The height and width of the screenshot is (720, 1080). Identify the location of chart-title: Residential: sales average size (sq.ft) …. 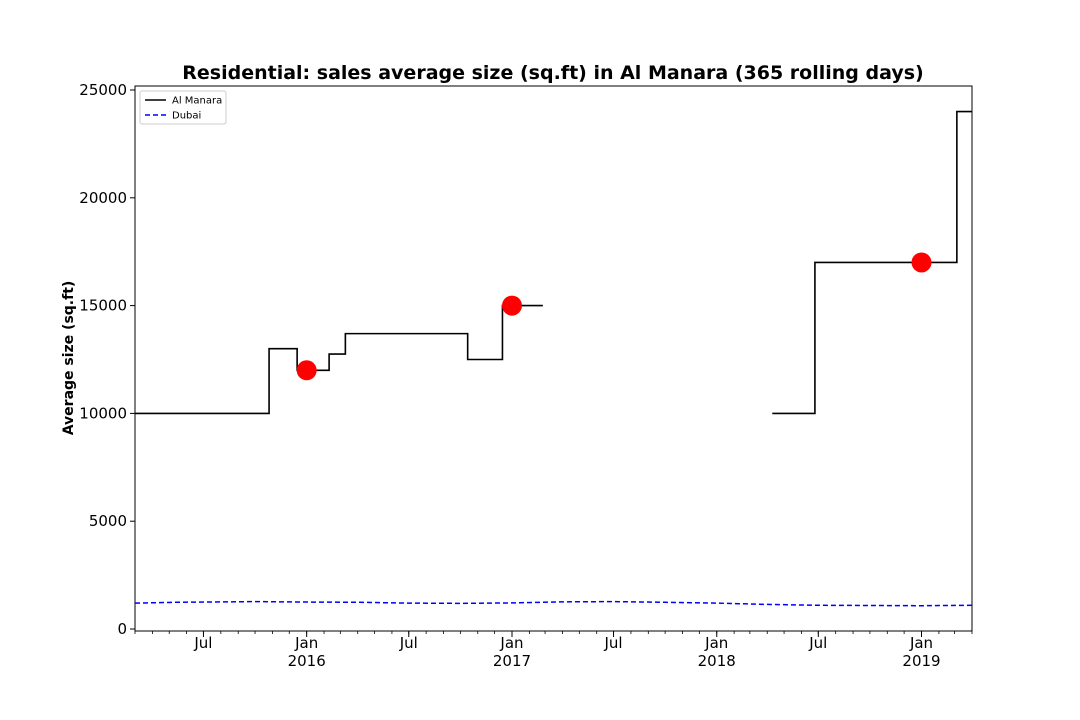
(552, 73).